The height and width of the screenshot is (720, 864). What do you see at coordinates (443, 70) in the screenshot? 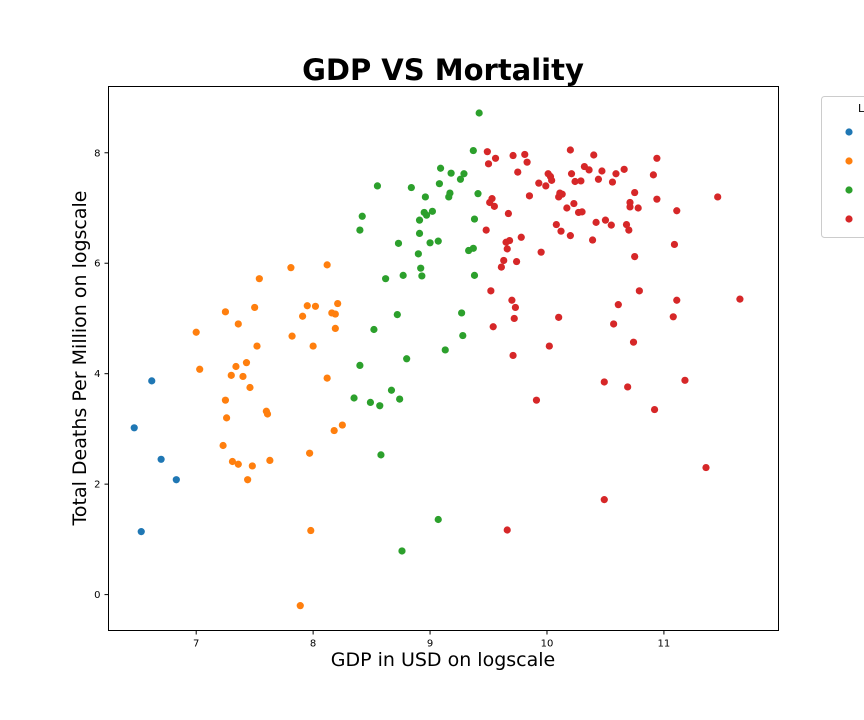
I see `chart-title: GDP VS Mortality` at bounding box center [443, 70].